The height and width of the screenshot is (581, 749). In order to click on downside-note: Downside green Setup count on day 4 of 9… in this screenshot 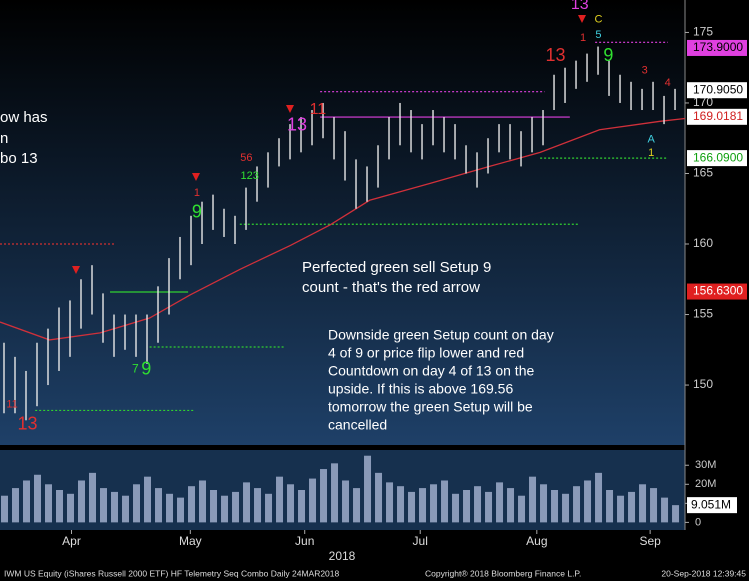, I will do `click(441, 380)`.